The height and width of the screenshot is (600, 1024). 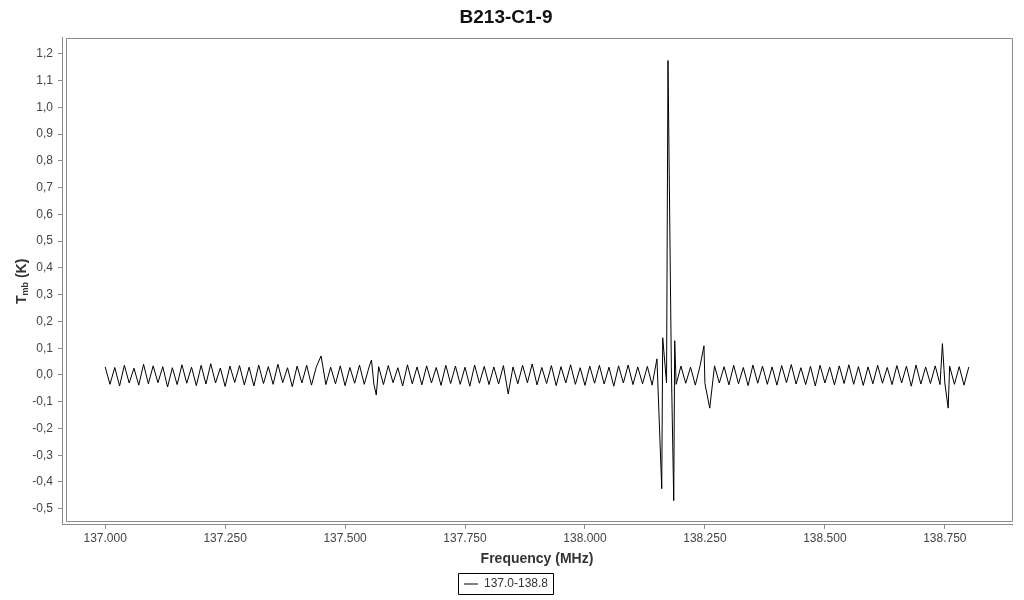 What do you see at coordinates (45, 213) in the screenshot?
I see `y-tick-label: 0,6` at bounding box center [45, 213].